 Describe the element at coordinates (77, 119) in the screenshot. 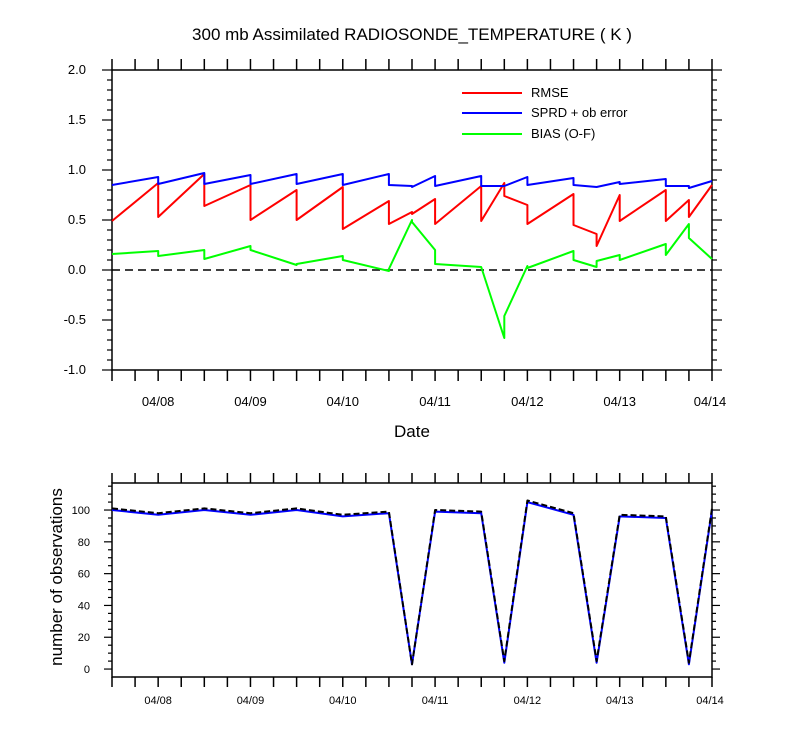

I see `y-tick-label: 1.5` at that location.